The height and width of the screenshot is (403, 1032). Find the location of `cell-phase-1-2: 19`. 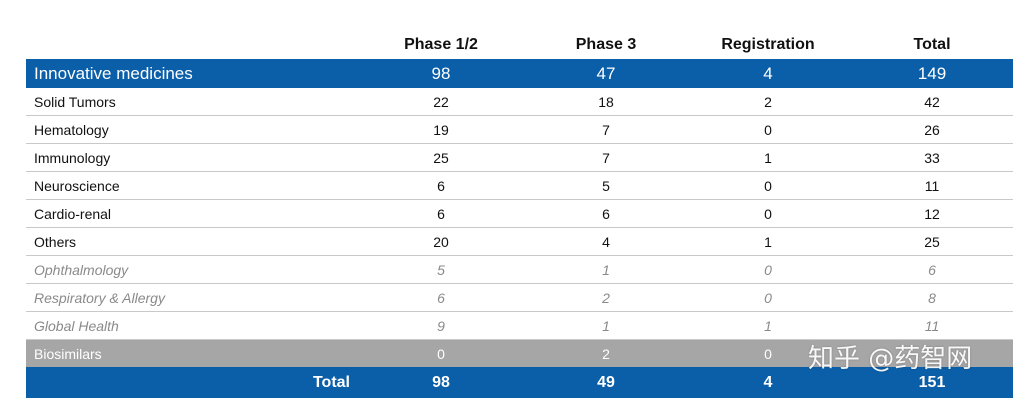

cell-phase-1-2: 19 is located at coordinates (441, 129).